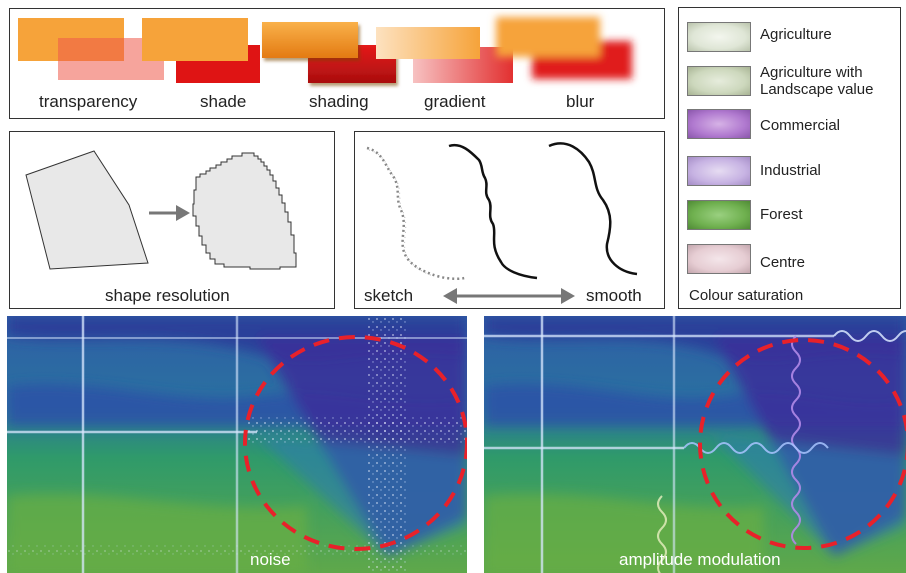  What do you see at coordinates (455, 101) in the screenshot?
I see `label-gradient: gradient` at bounding box center [455, 101].